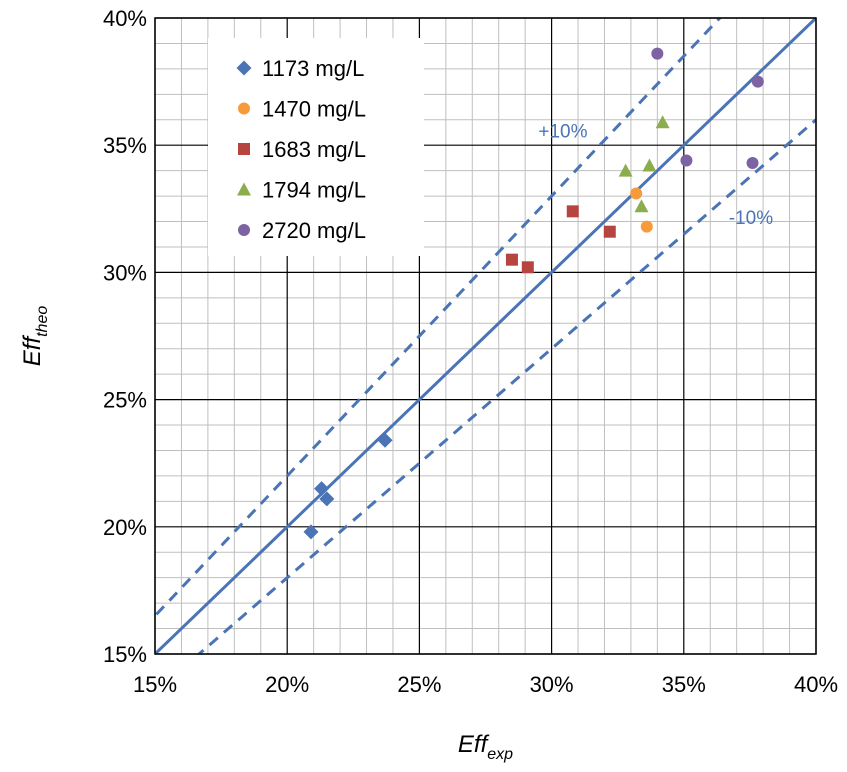  What do you see at coordinates (485, 747) in the screenshot?
I see `x-axis-title: Effexp` at bounding box center [485, 747].